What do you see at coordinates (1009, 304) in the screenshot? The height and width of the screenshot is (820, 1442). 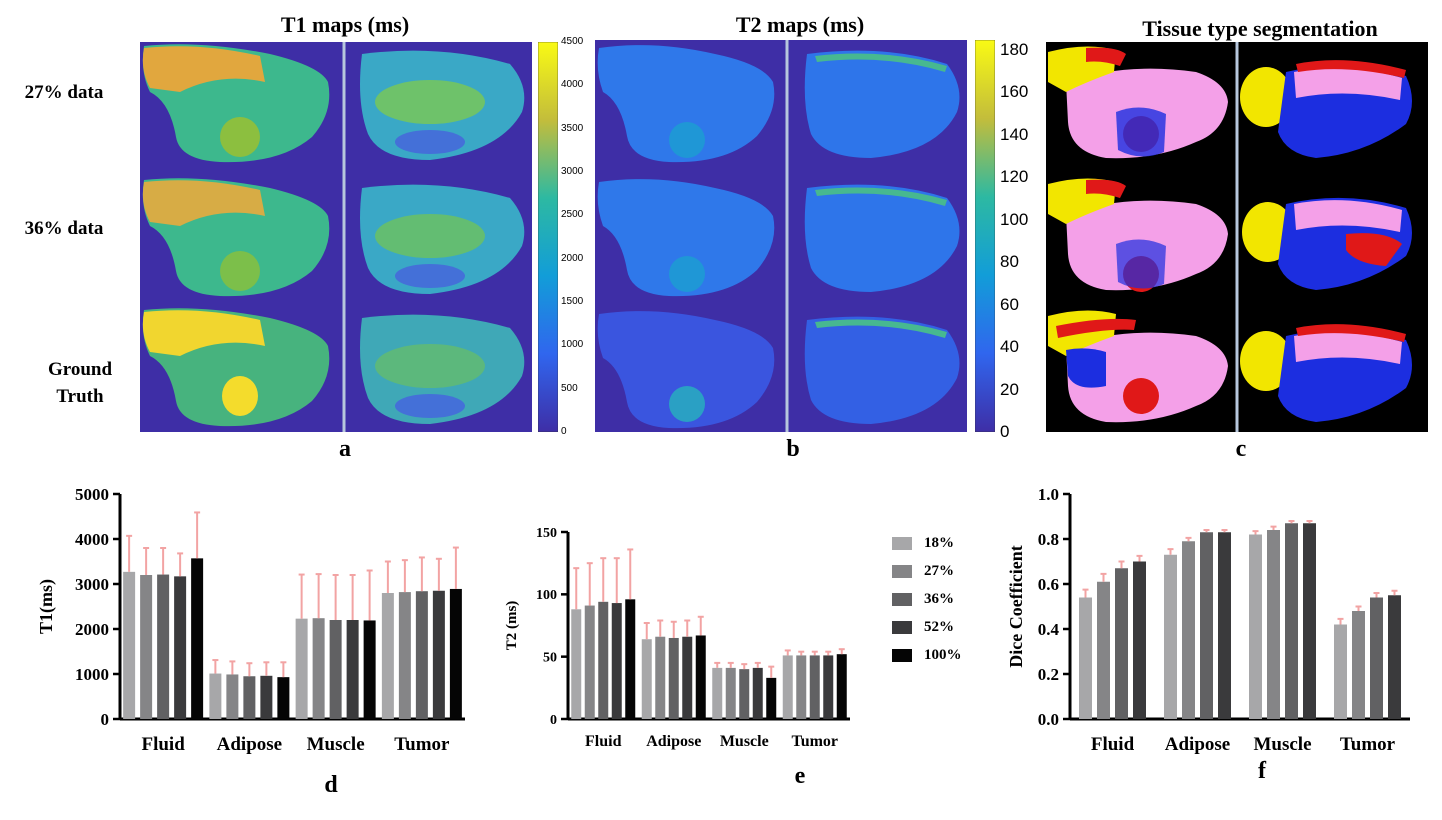 I see `colorbar-tick-label: 60` at bounding box center [1009, 304].